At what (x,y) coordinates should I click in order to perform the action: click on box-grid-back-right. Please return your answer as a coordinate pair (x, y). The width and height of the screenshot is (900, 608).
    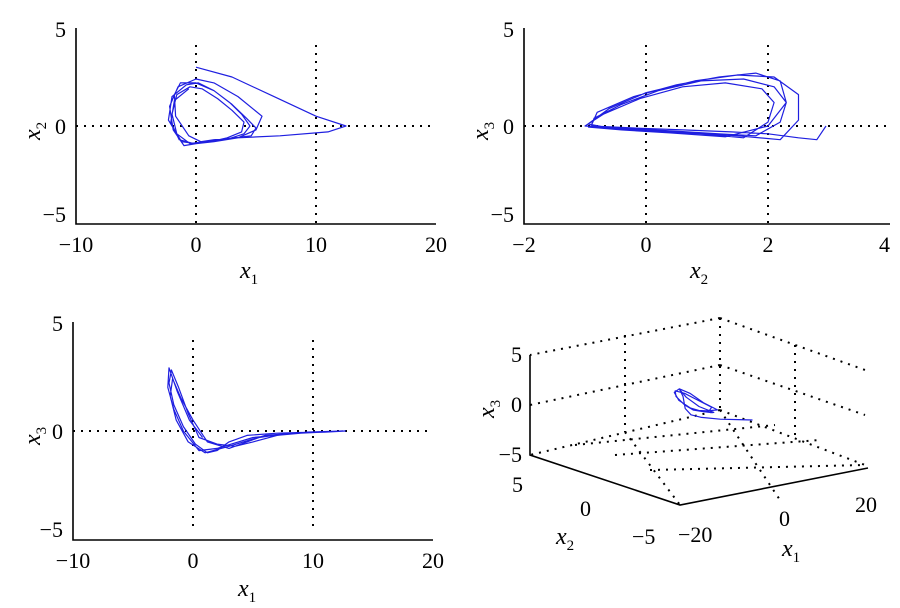
    Looking at the image, I should click on (792, 391).